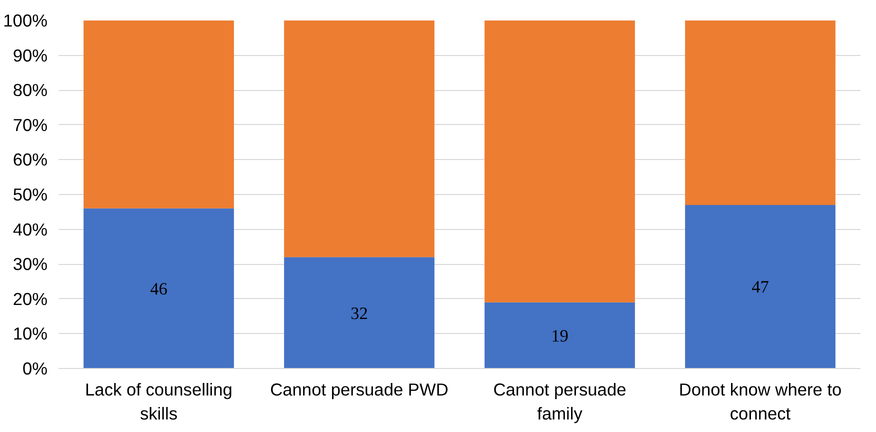  Describe the element at coordinates (359, 390) in the screenshot. I see `x-tick-label: Cannot persuade PWD` at that location.